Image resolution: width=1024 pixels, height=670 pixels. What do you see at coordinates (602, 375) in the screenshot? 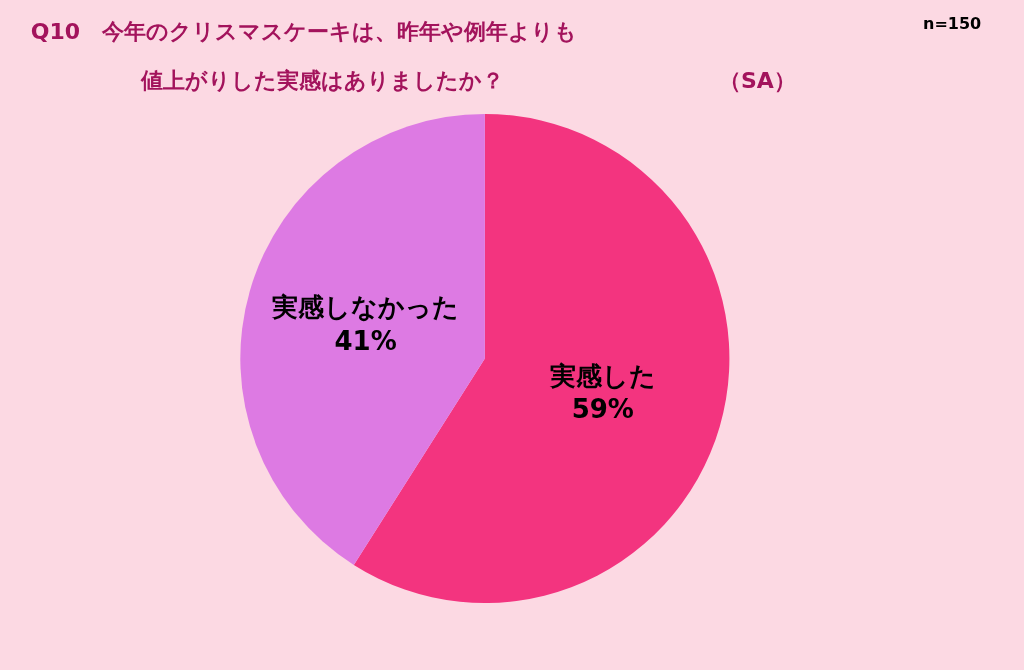
I see `slice-label: 実感した` at bounding box center [602, 375].